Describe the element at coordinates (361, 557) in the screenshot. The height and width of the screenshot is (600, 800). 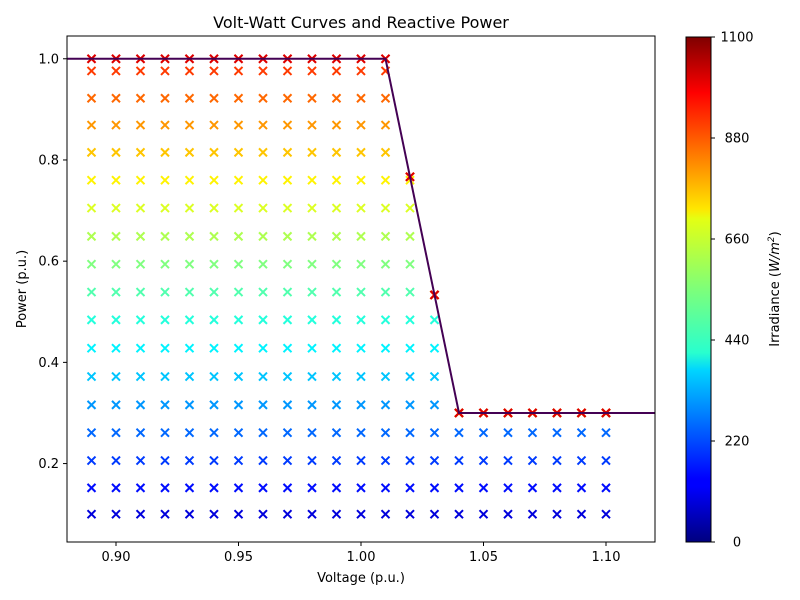
I see `x-tick-label: 1.00` at that location.